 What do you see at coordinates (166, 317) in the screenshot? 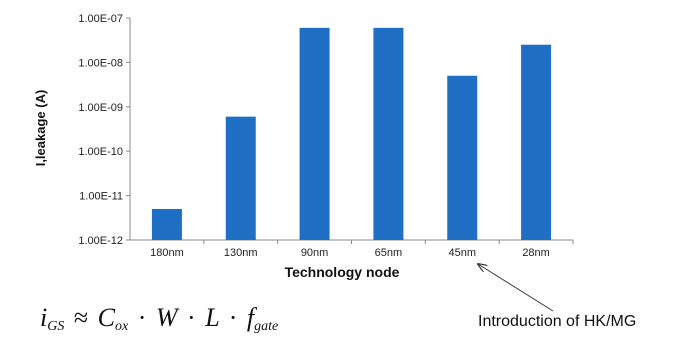
I see `formula-term: W` at bounding box center [166, 317].